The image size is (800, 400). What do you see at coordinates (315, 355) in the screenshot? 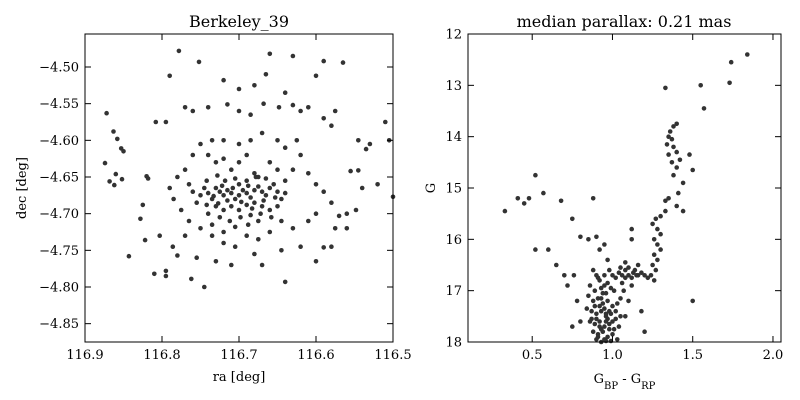
I see `x-tick-label: 116.6` at bounding box center [315, 355].